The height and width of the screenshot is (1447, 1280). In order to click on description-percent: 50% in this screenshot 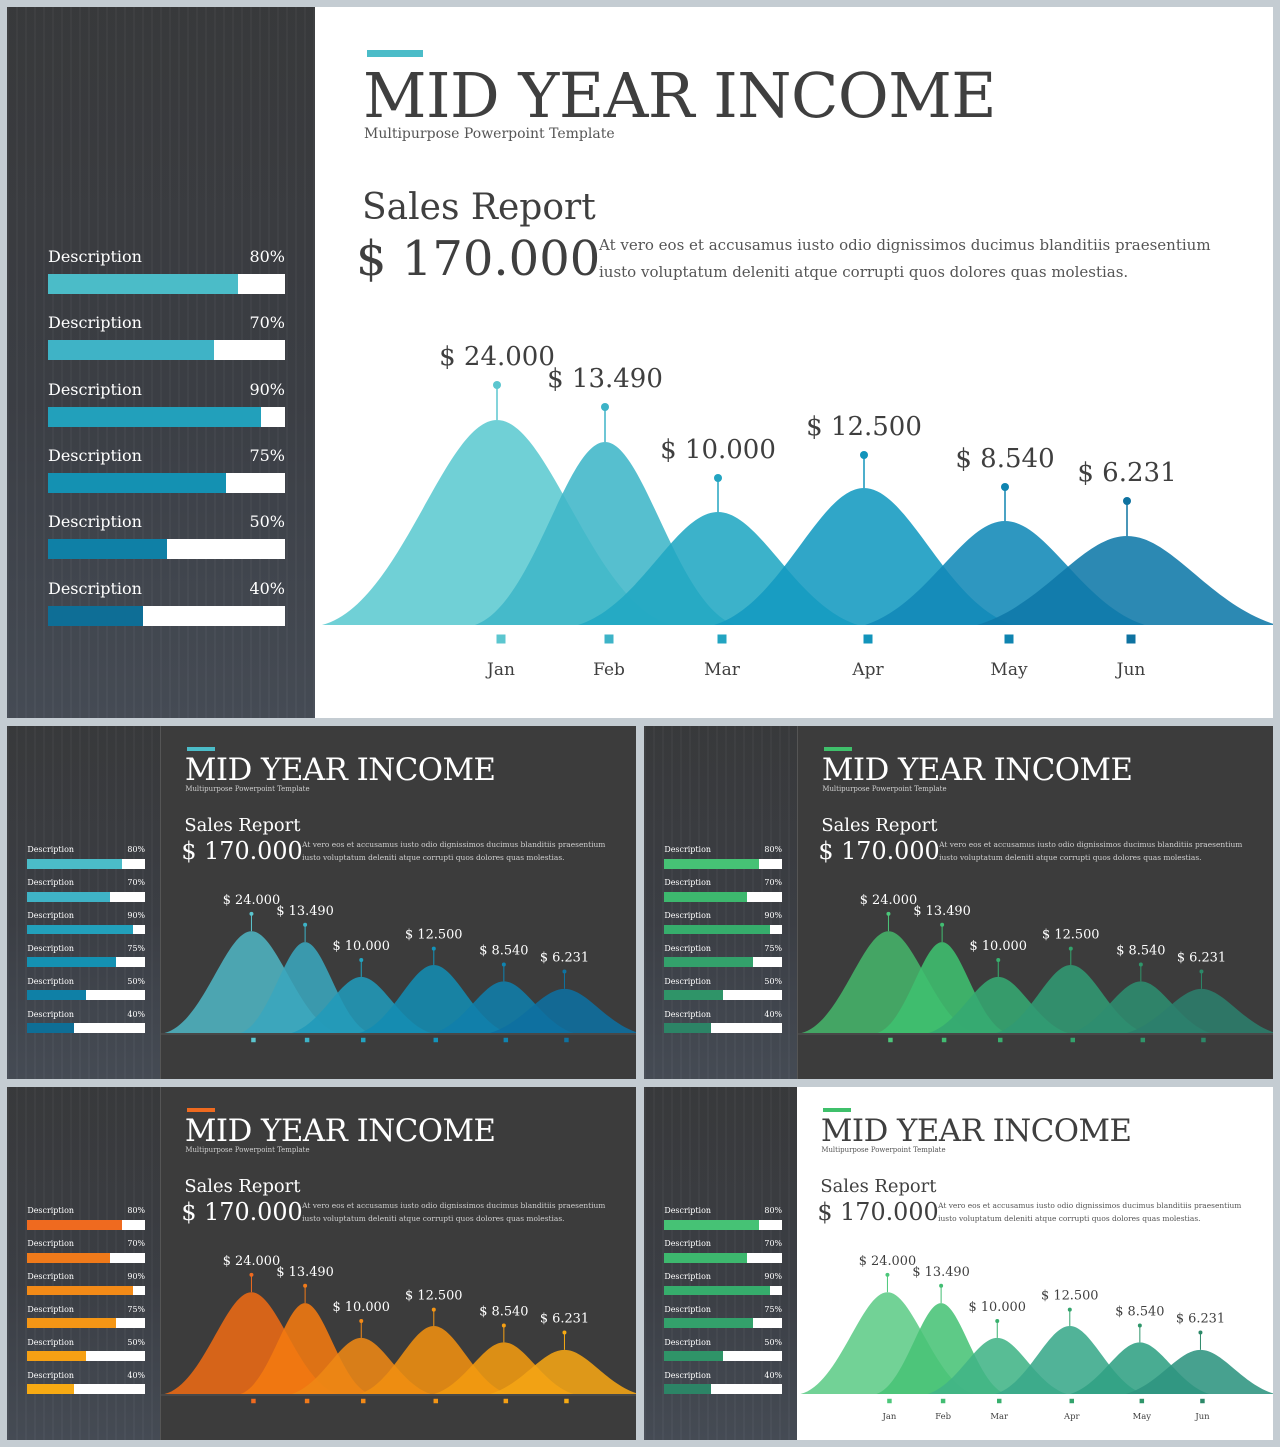, I will do `click(773, 981)`.